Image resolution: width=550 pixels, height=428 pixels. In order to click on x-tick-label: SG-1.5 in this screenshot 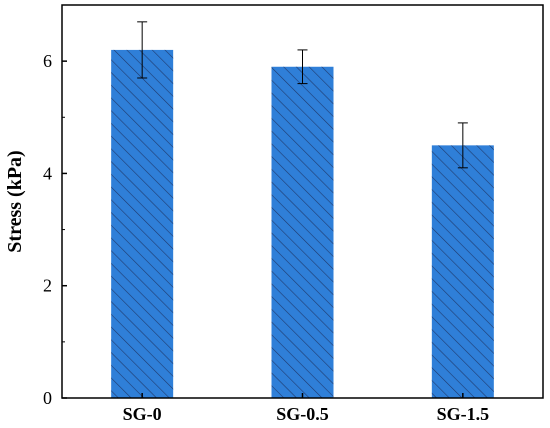, I will do `click(463, 414)`.